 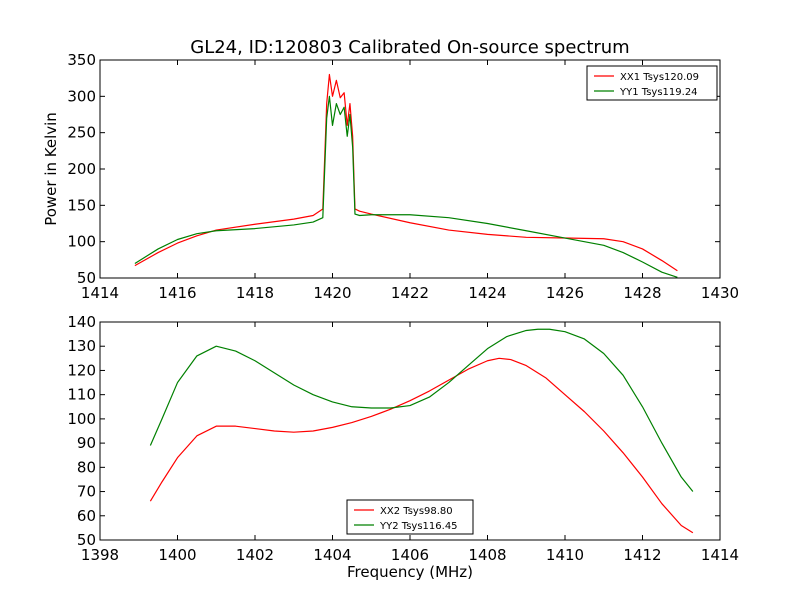 What do you see at coordinates (81, 322) in the screenshot?
I see `y-tick-label: 140` at bounding box center [81, 322].